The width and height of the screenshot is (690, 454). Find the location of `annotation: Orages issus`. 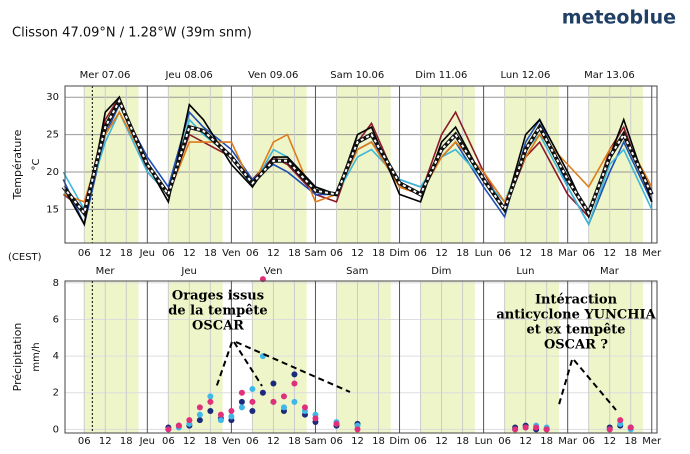

annotation: Orages issus is located at coordinates (218, 296).